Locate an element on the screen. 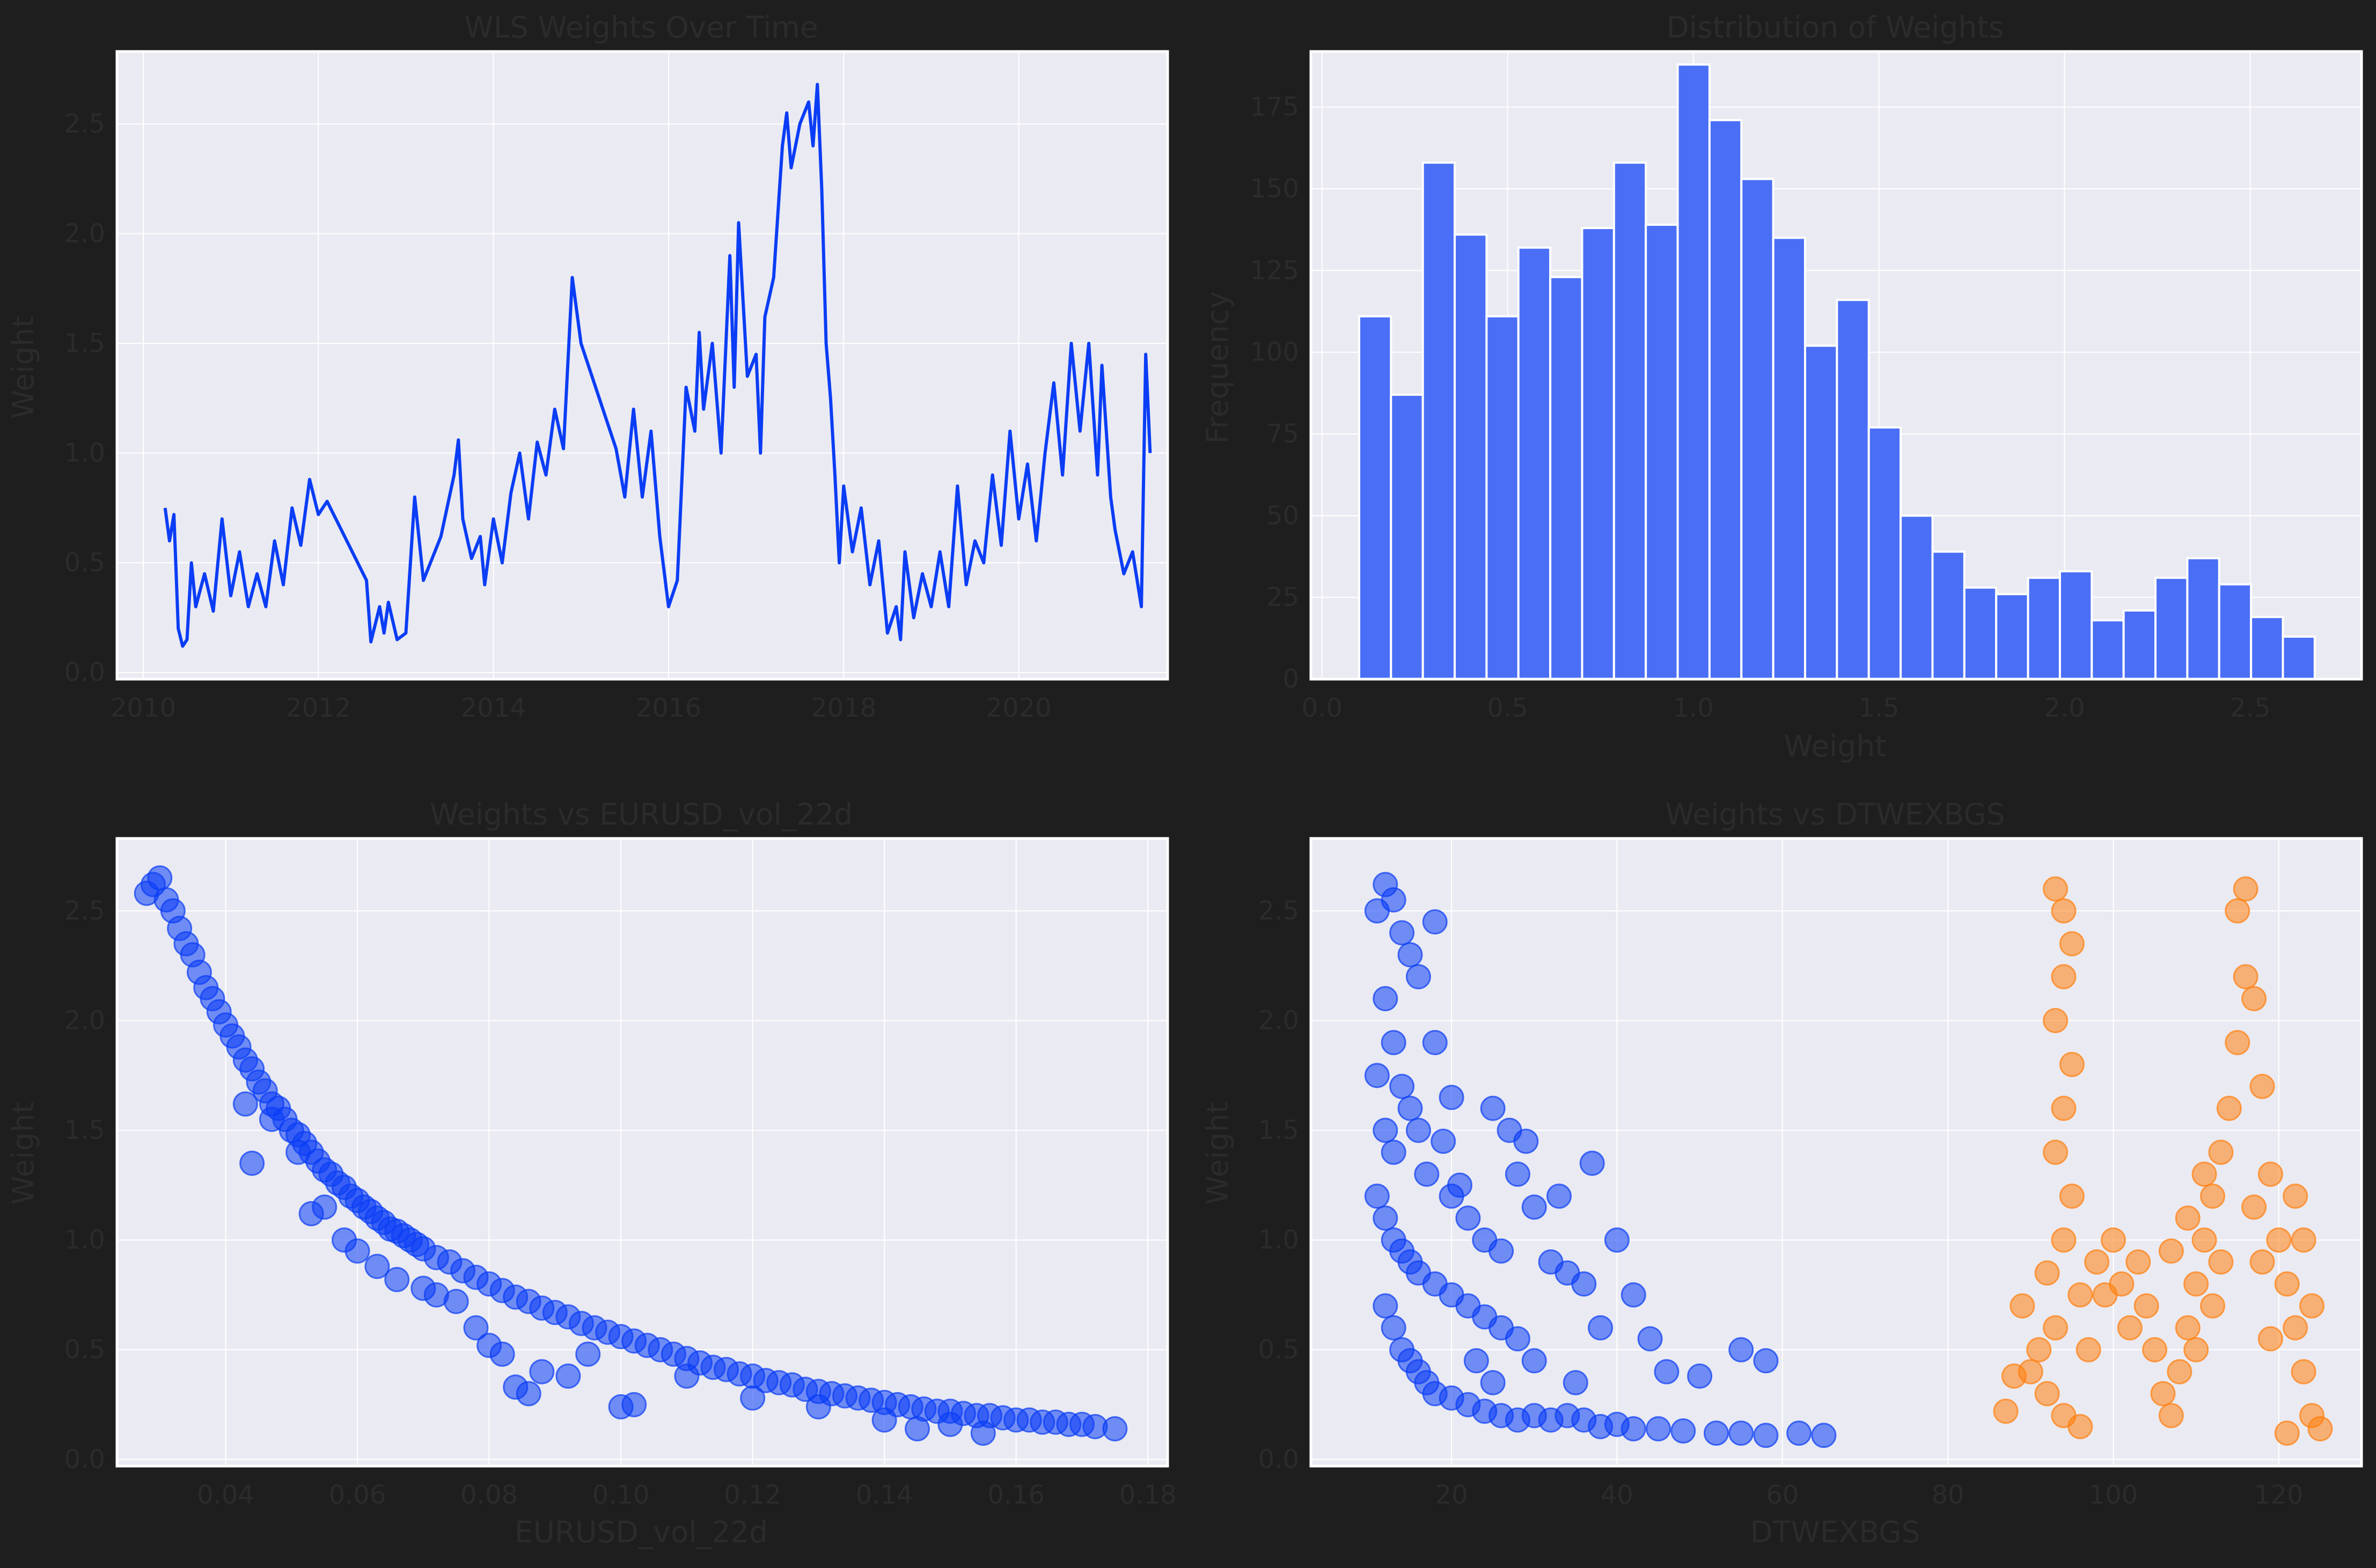 Image resolution: width=2376 pixels, height=1568 pixels. x-tick-label: 2010 is located at coordinates (143, 708).